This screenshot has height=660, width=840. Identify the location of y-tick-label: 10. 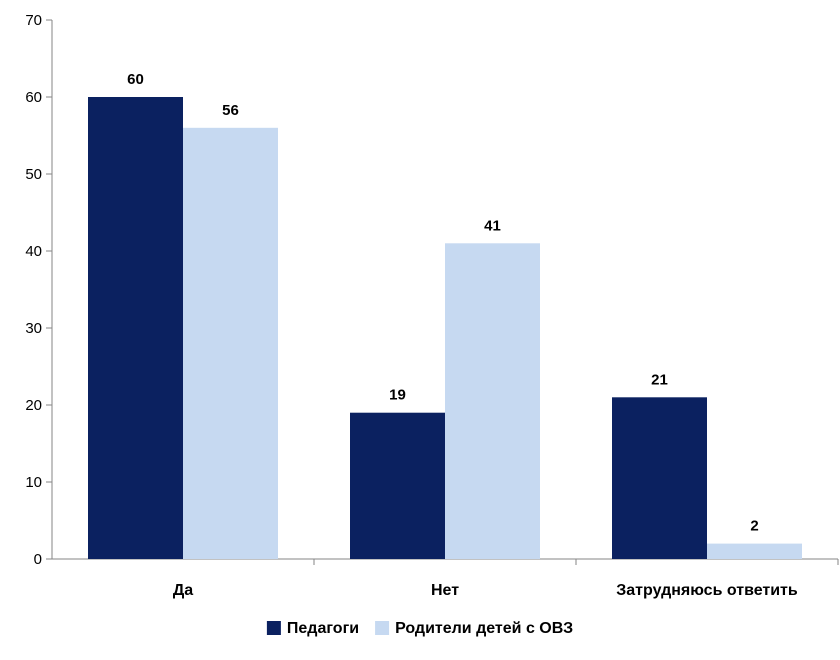
(33, 482).